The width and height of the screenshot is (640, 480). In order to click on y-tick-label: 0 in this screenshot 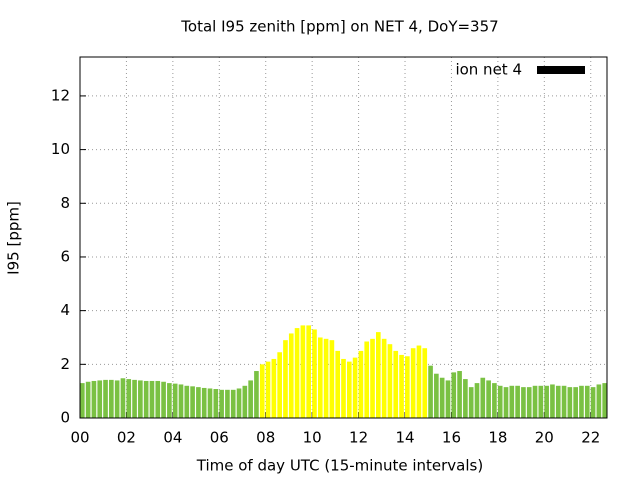, I will do `click(65, 418)`.